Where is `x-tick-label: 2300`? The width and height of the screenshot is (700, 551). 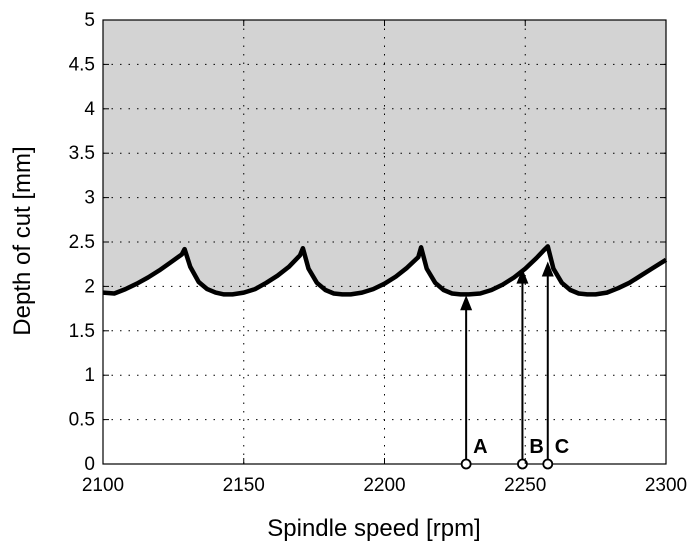 x-tick-label: 2300 is located at coordinates (666, 485).